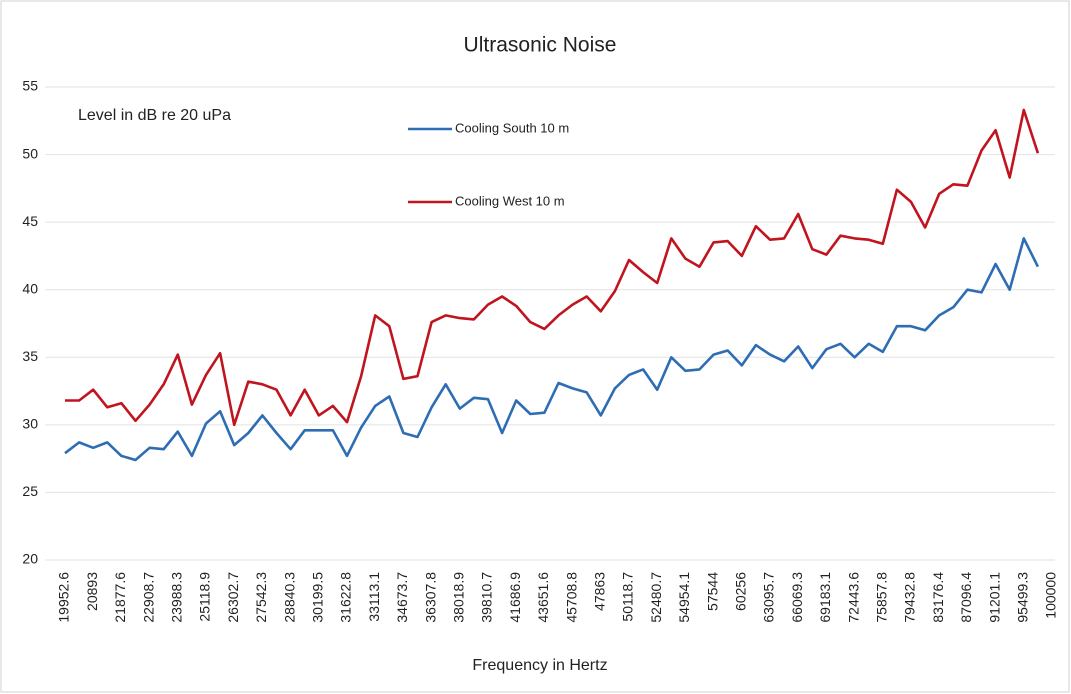 Image resolution: width=1071 pixels, height=694 pixels. I want to click on x-tick-label: 60256, so click(741, 591).